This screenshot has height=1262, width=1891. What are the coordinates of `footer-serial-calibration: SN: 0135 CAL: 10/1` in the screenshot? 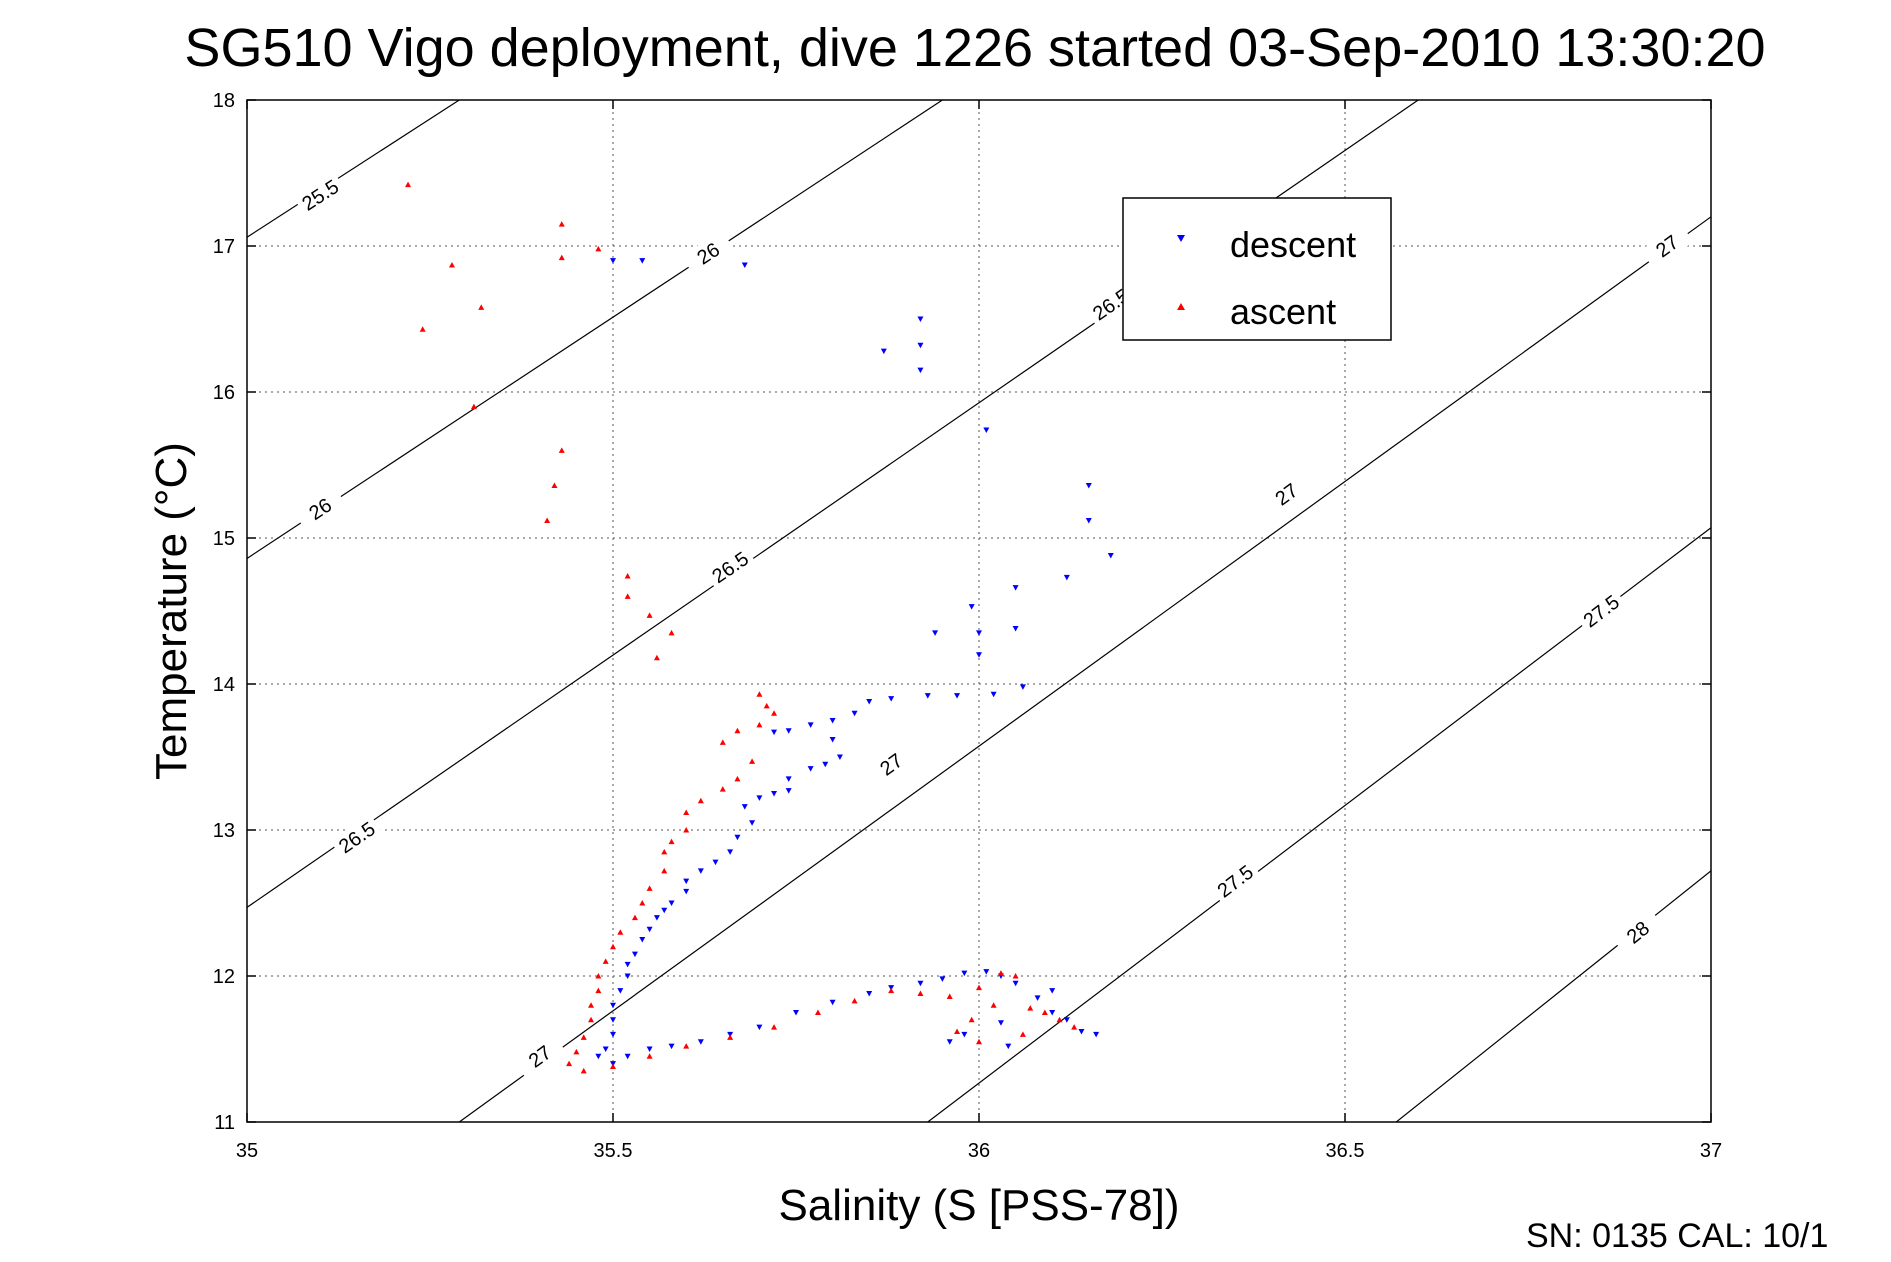 It's located at (1677, 1236).